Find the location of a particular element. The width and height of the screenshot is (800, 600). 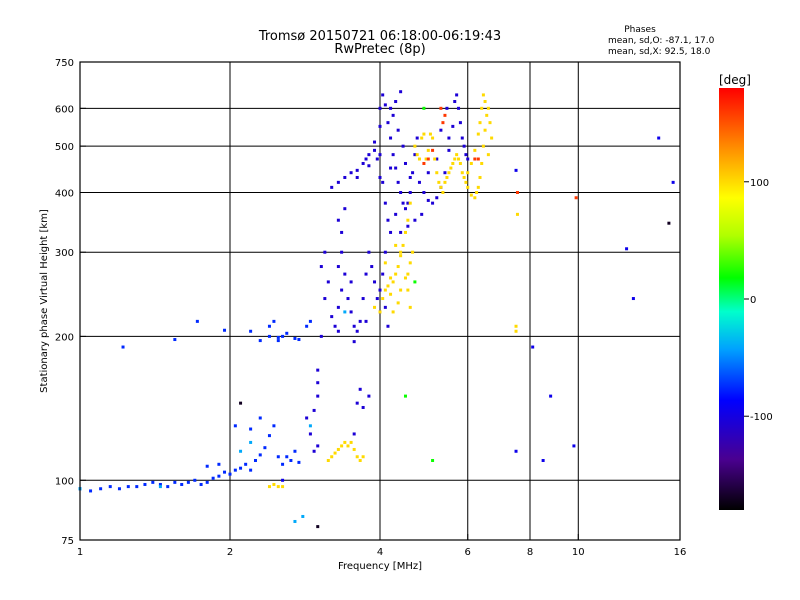

y-tick-label: 75 is located at coordinates (67, 541).